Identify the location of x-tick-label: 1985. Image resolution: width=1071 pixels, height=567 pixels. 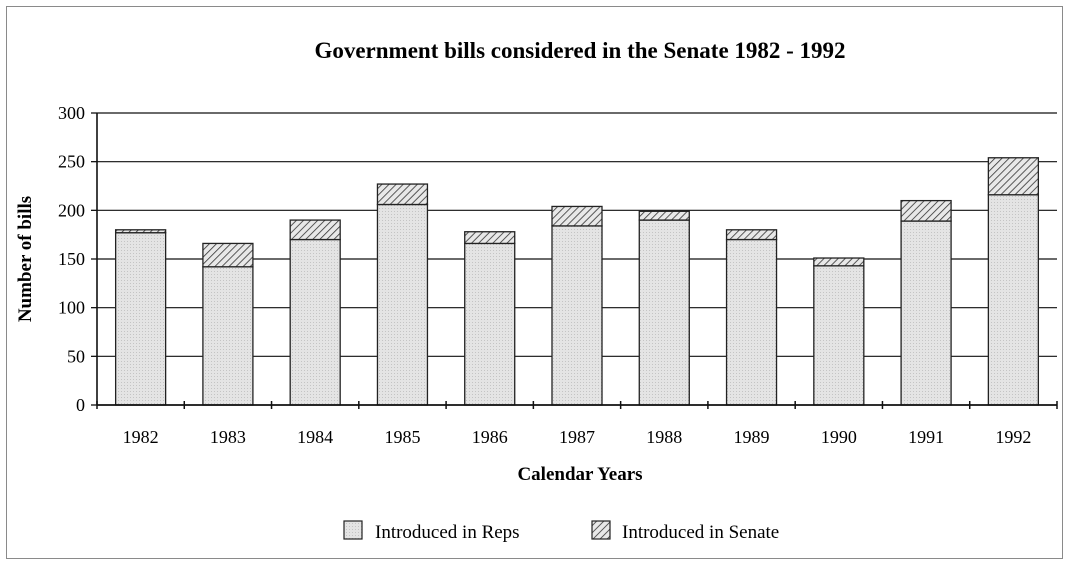
(402, 437).